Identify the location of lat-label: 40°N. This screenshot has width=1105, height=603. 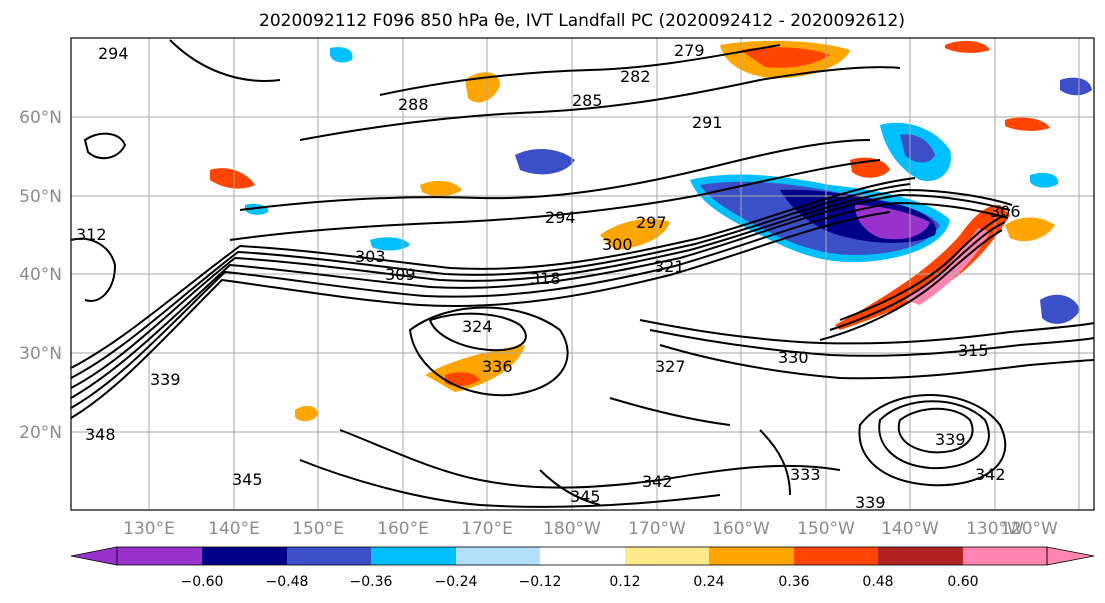
(40, 275).